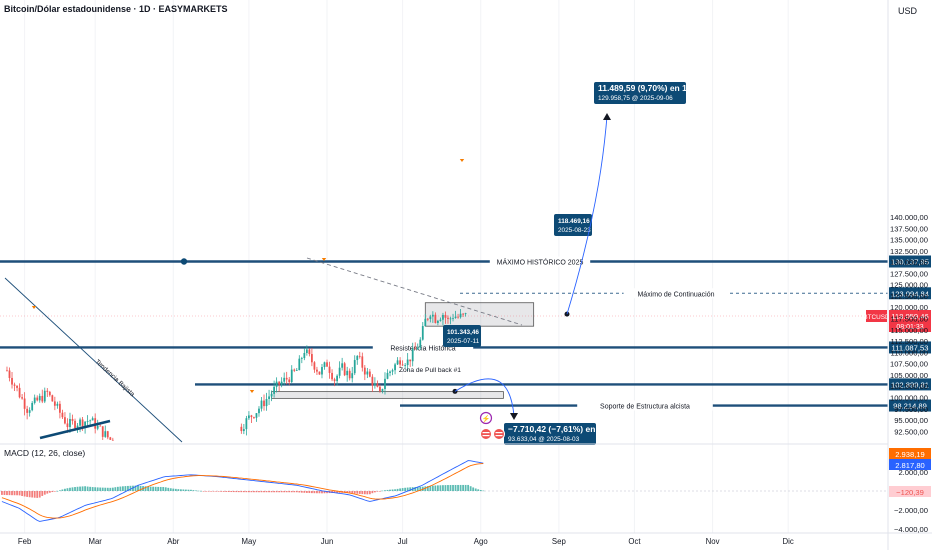  Describe the element at coordinates (184, 261) in the screenshot. I see `ath-anchor-point` at that location.